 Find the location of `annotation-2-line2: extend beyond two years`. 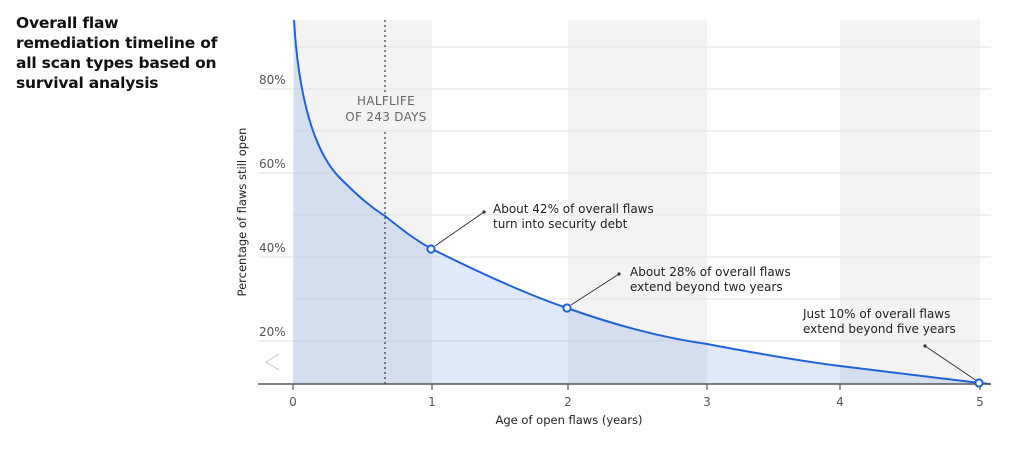

annotation-2-line2: extend beyond two years is located at coordinates (706, 287).